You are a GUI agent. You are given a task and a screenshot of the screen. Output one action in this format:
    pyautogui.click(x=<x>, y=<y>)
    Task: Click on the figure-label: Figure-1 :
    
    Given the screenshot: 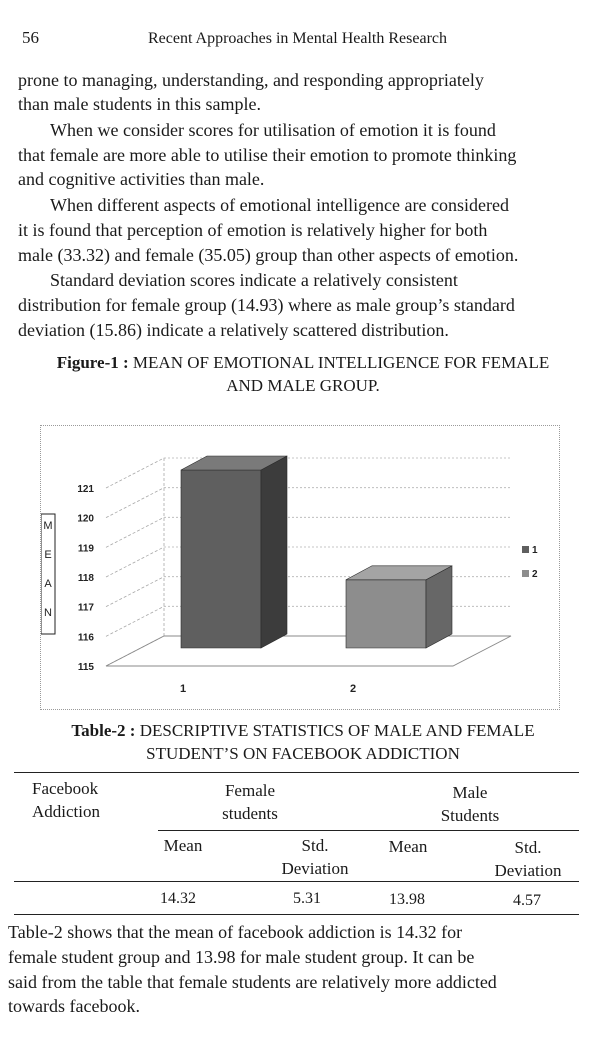 What is the action you would take?
    pyautogui.click(x=92, y=362)
    